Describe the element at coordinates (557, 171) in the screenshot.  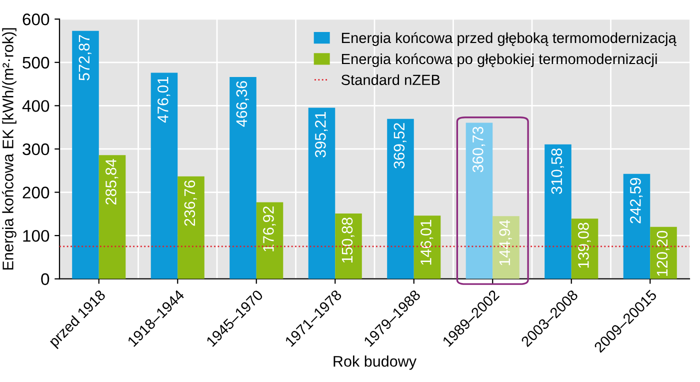
I see `data-label: 310,58` at that location.